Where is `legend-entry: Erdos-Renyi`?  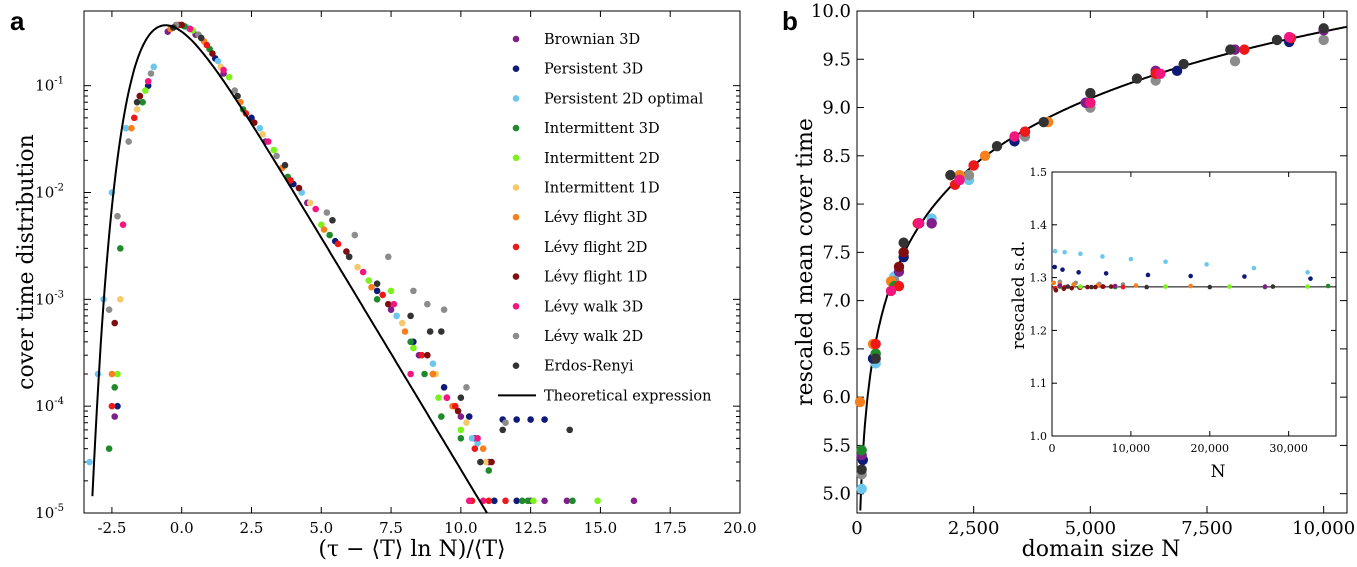
legend-entry: Erdos-Renyi is located at coordinates (573, 367).